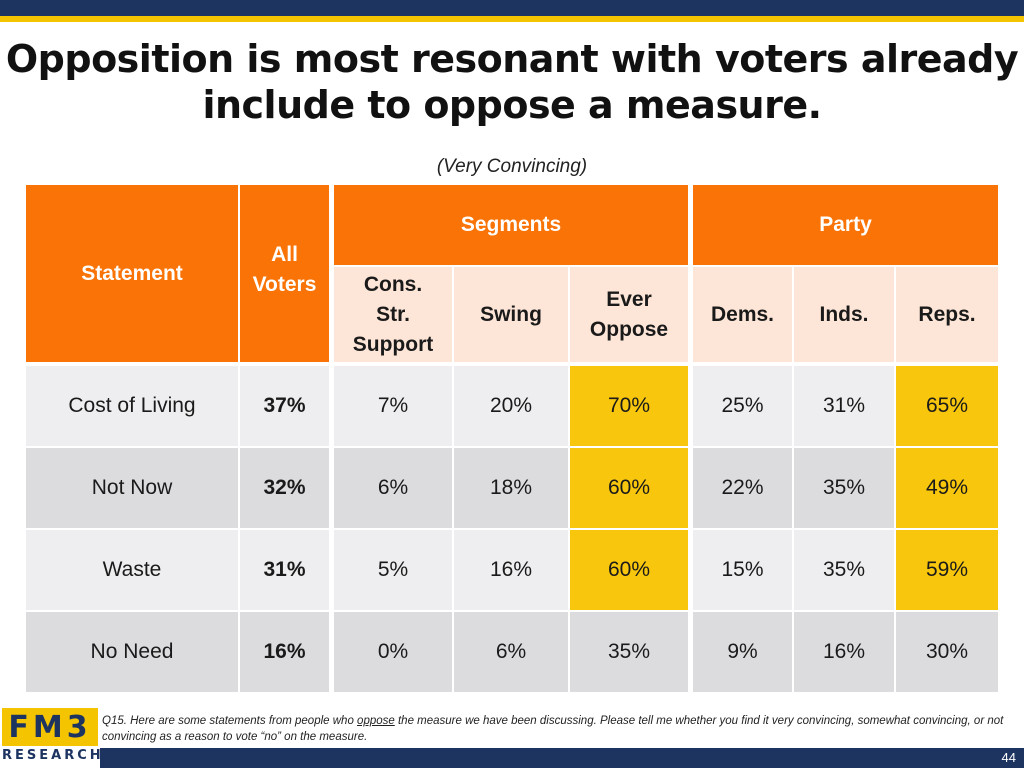 This screenshot has height=768, width=1024. What do you see at coordinates (844, 314) in the screenshot?
I see `header-inds: Inds.` at bounding box center [844, 314].